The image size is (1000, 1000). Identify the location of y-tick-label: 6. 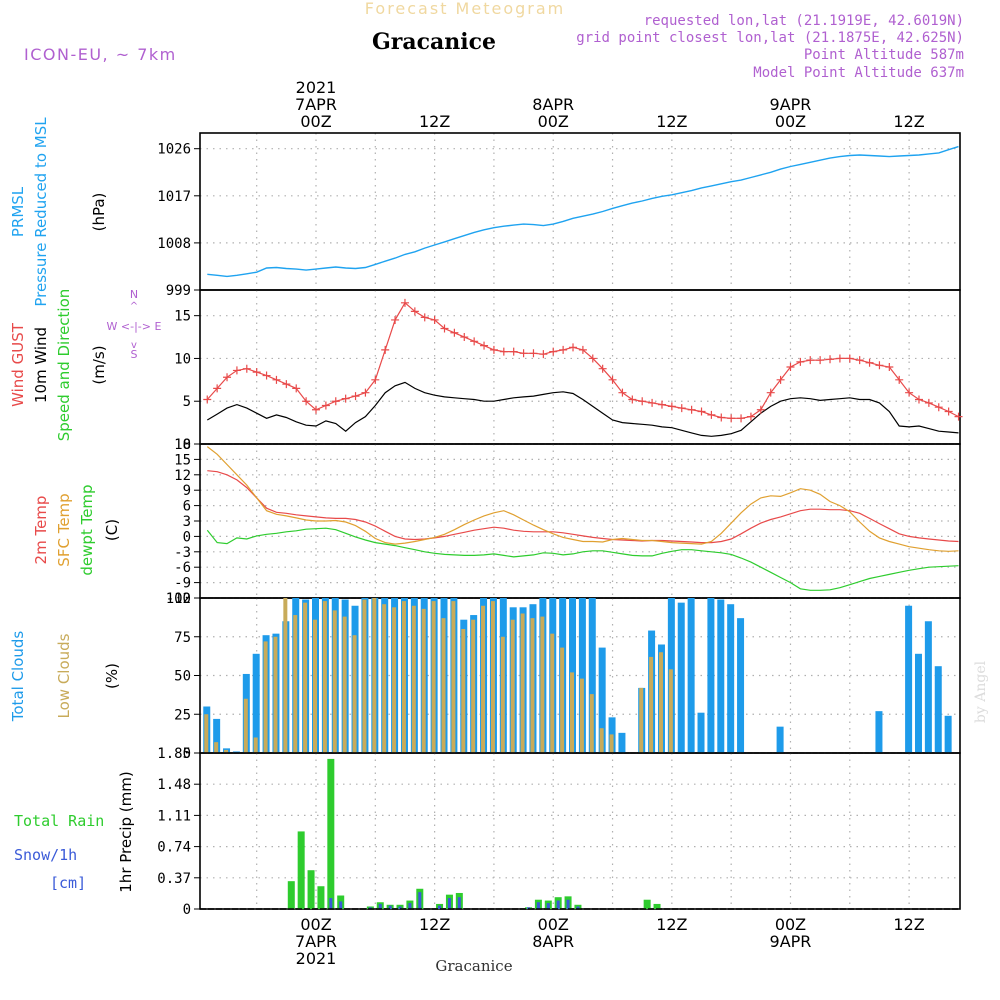
(187, 507).